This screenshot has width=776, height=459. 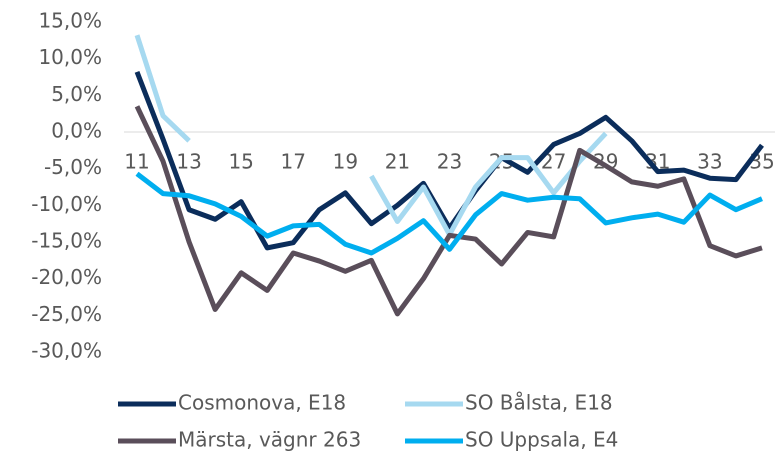 What do you see at coordinates (66, 314) in the screenshot?
I see `y-tick-label: -25,0%` at bounding box center [66, 314].